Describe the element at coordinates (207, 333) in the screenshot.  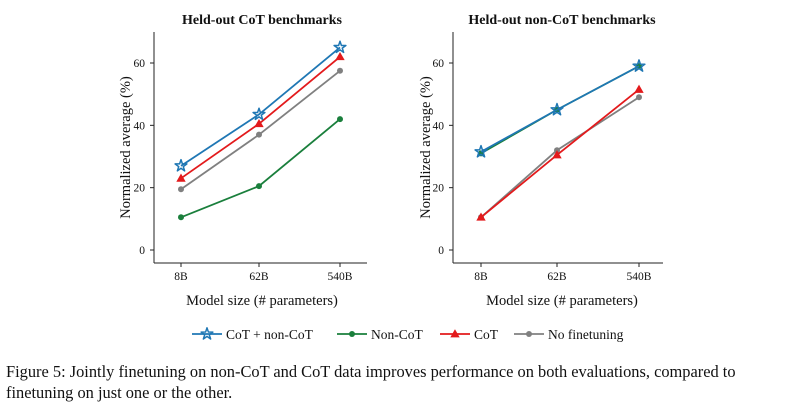
I see `legend-marker-cot-non-cot` at that location.